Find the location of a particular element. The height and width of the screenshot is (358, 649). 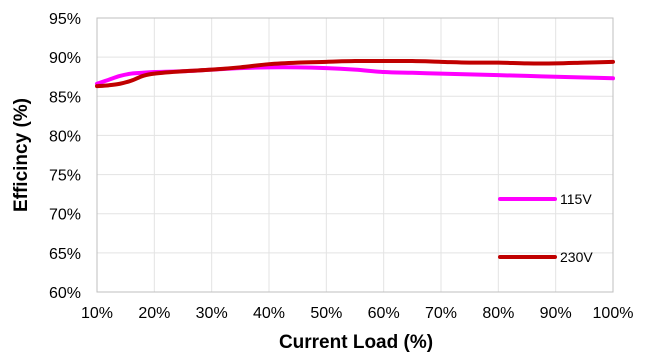

legend: 115V 230V is located at coordinates (545, 228).